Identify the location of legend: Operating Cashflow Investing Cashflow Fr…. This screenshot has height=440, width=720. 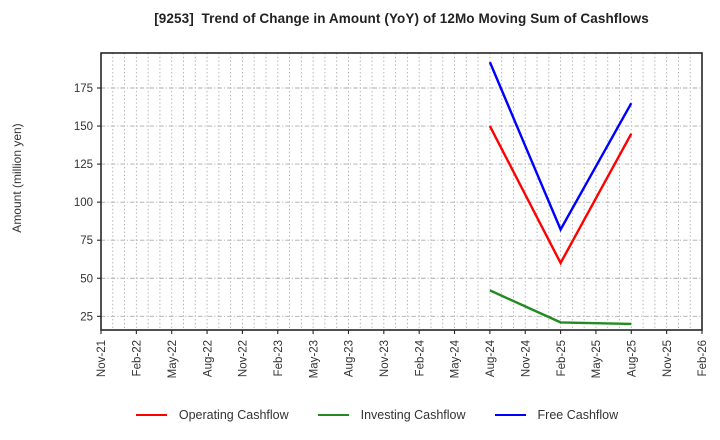
(360, 415).